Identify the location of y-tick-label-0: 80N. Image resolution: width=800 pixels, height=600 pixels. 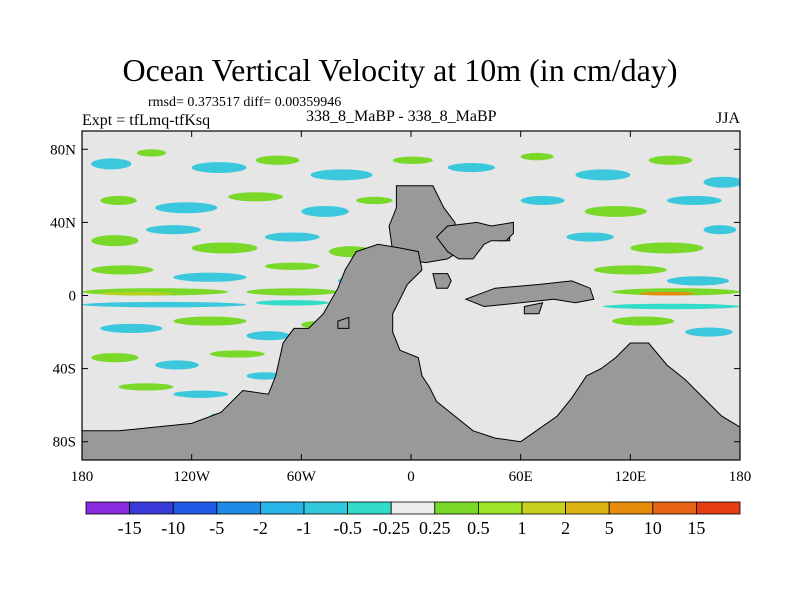
(63, 150).